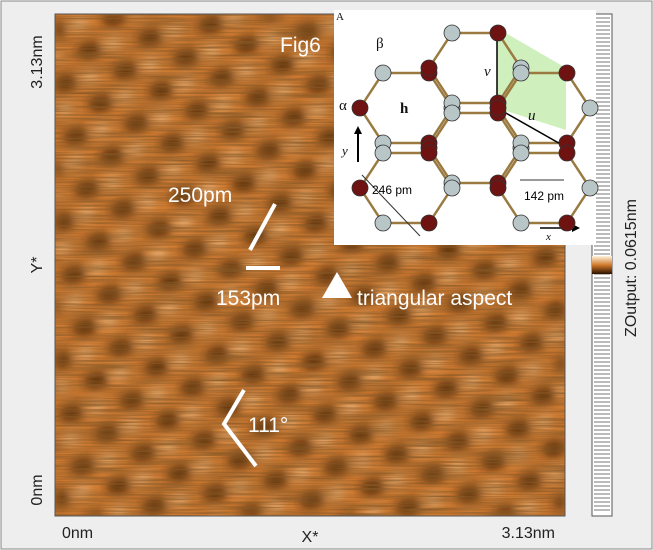 The image size is (653, 550). Describe the element at coordinates (239, 428) in the screenshot. I see `angle-marker` at that location.